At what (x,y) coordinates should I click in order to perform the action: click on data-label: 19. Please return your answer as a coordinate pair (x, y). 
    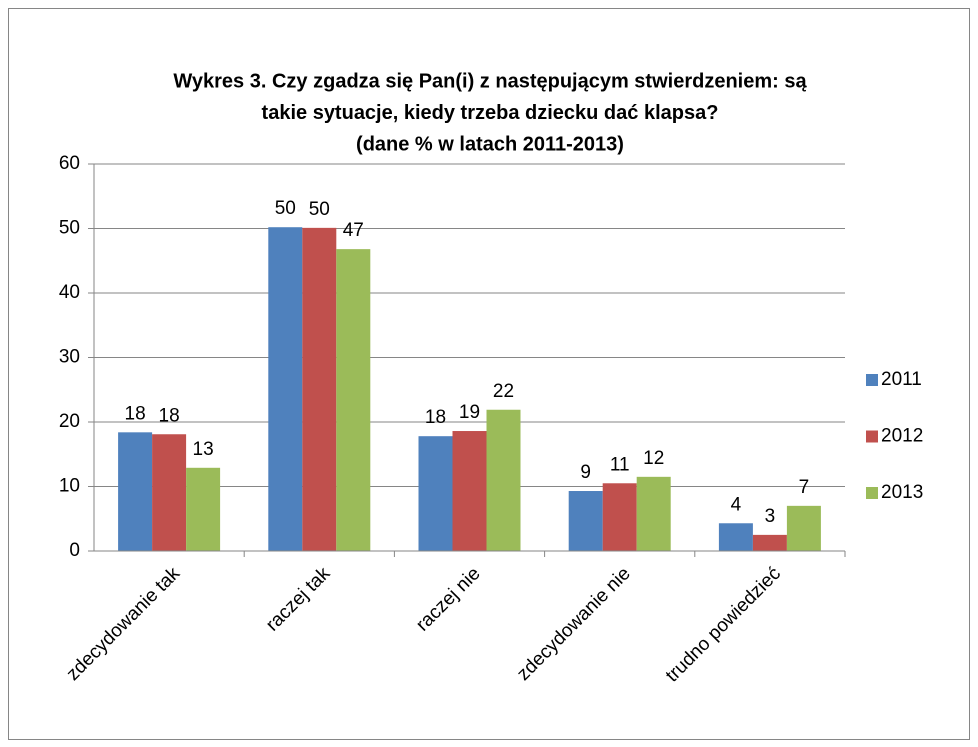
    Looking at the image, I should click on (469, 412).